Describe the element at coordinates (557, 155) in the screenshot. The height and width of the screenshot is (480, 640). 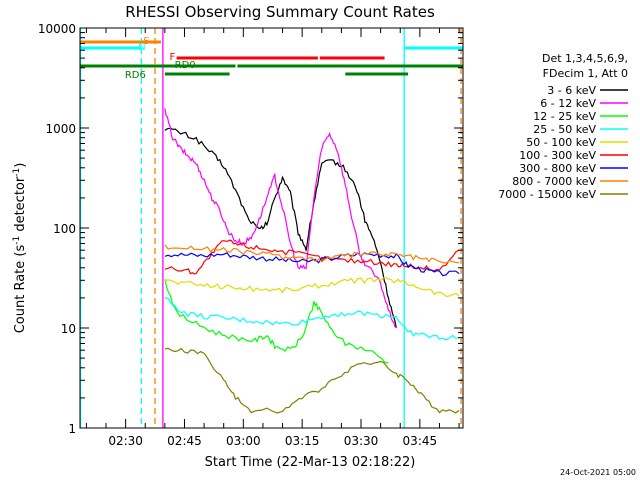
I see `legend-entry-label: 100 - 300 keV` at that location.